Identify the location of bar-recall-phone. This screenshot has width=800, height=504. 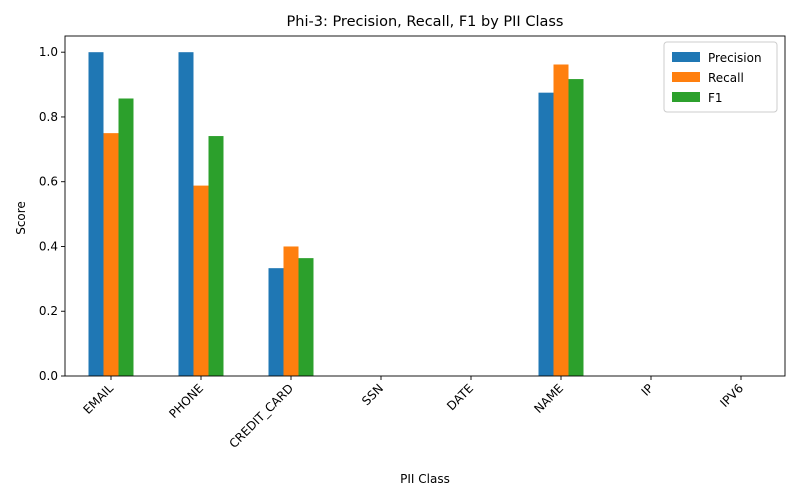
(201, 280).